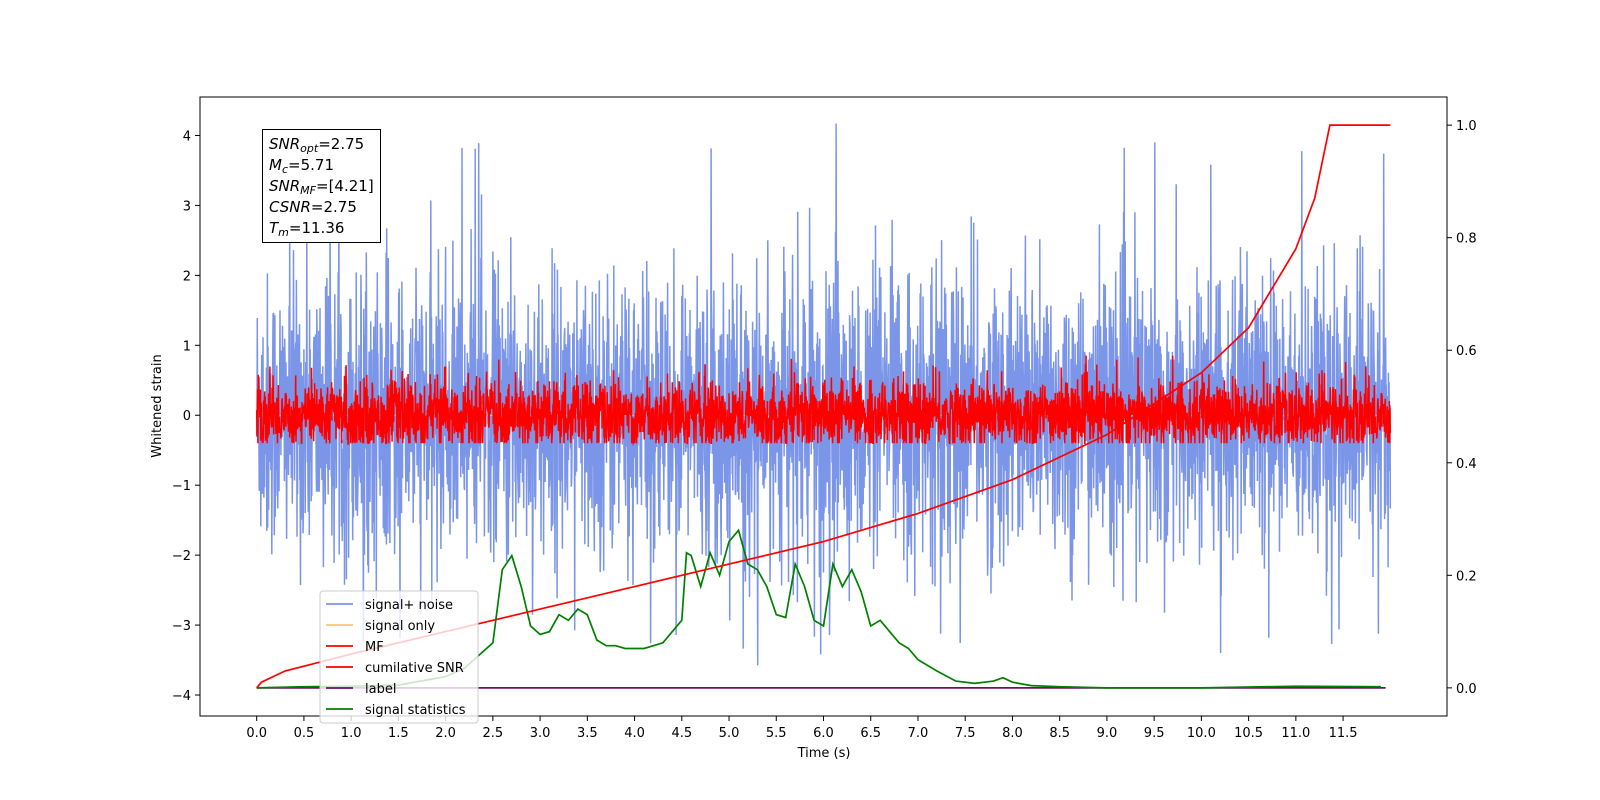 This screenshot has width=1600, height=800. Describe the element at coordinates (1295, 733) in the screenshot. I see `x-tick-label: 11.0` at that location.